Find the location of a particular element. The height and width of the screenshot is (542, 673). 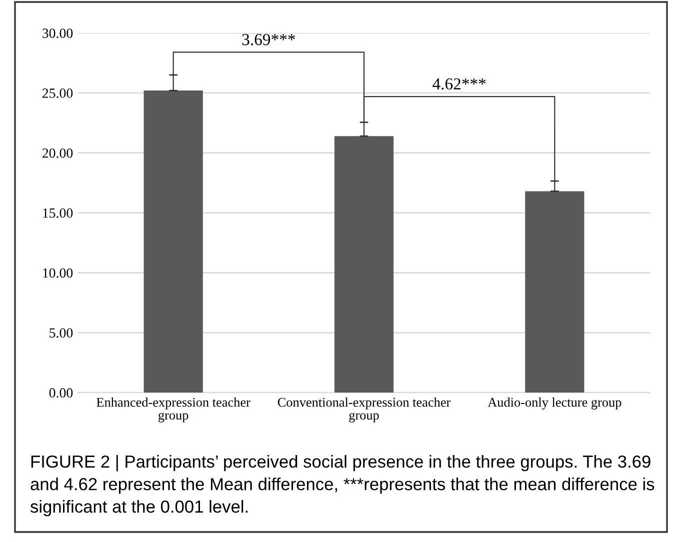

y-tick-label: 0.00 is located at coordinates (61, 393).